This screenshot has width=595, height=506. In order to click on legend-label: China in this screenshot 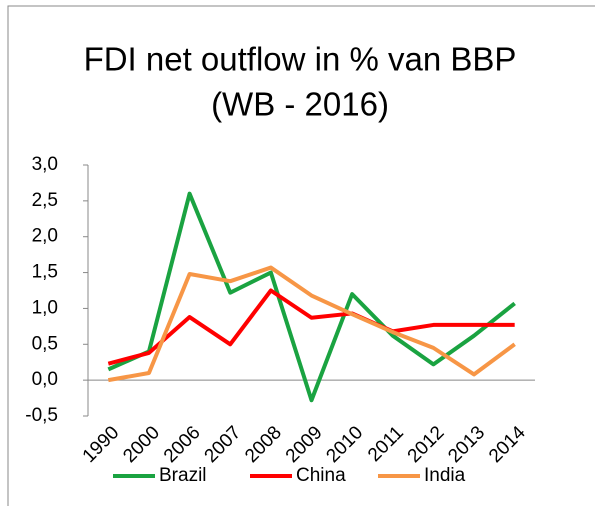, I will do `click(321, 475)`.